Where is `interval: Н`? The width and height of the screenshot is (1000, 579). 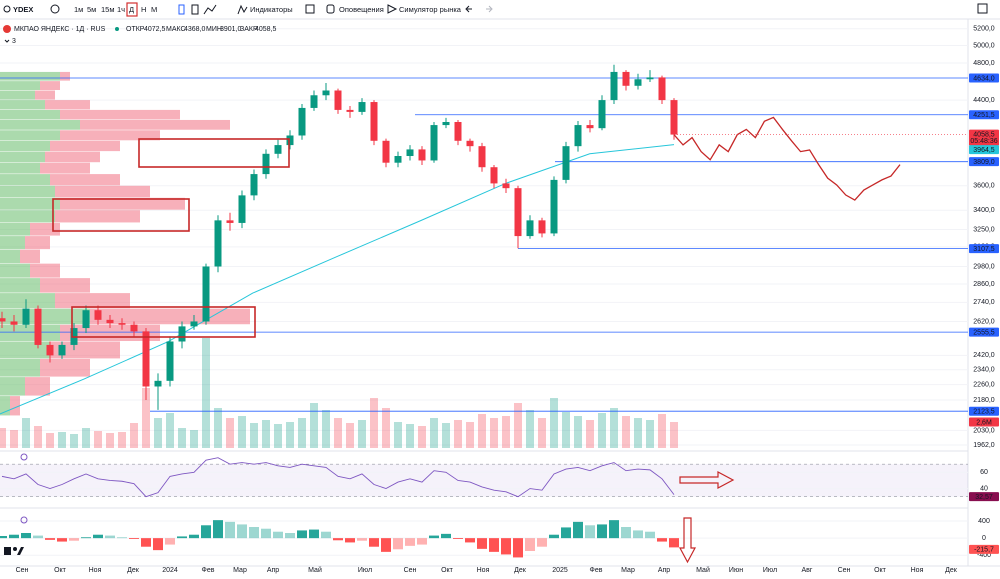
interval: Н is located at coordinates (143, 9).